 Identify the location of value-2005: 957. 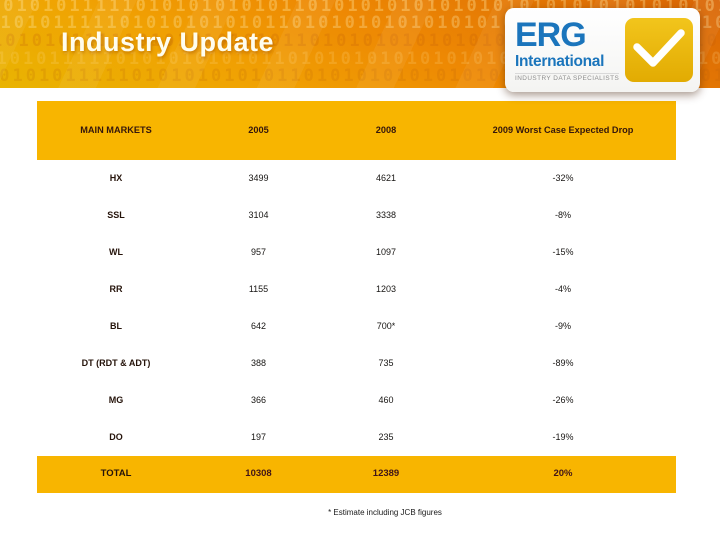
(258, 252).